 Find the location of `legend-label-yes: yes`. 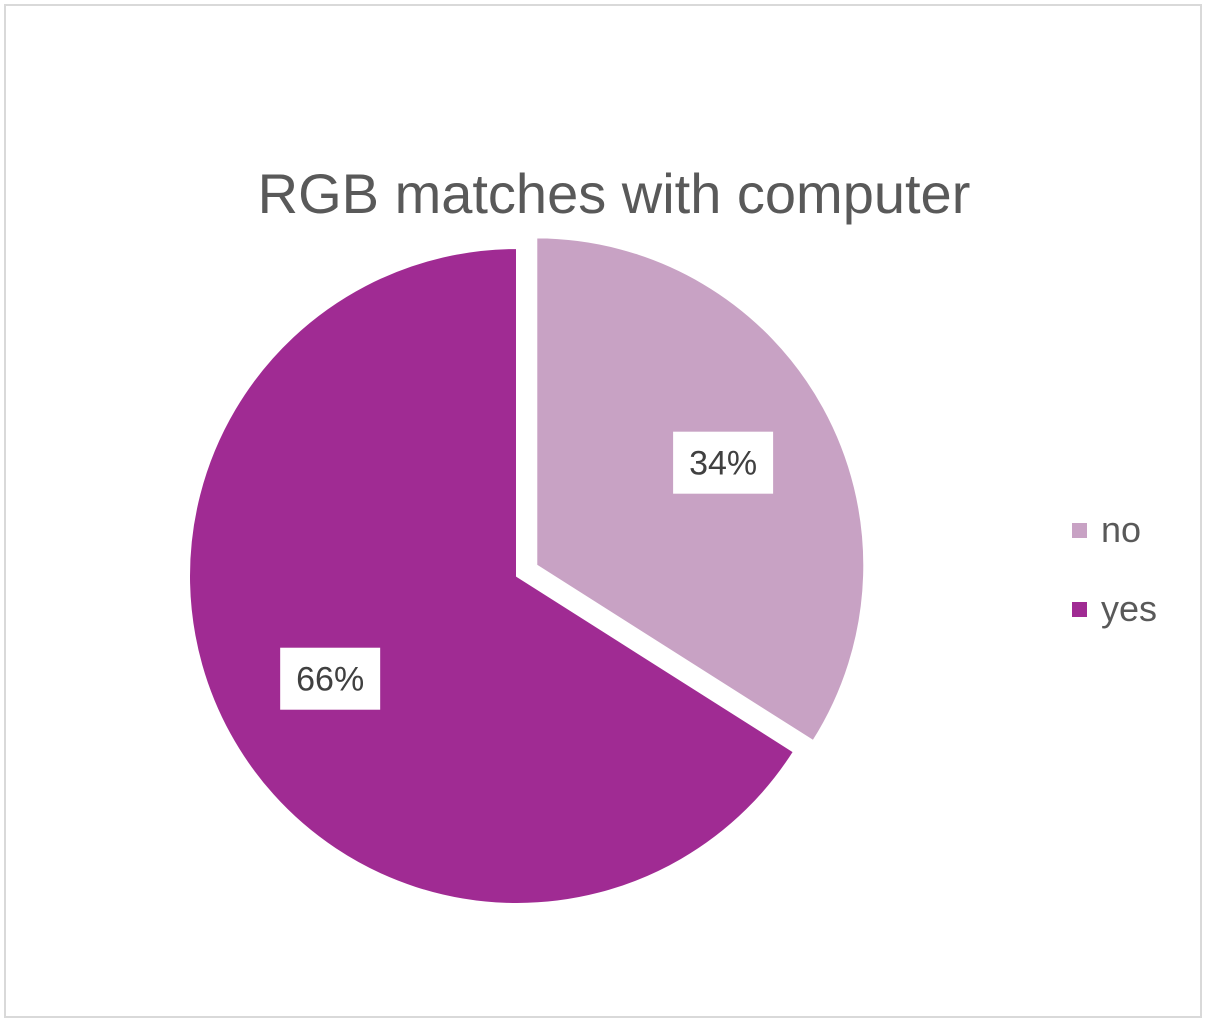

legend-label-yes: yes is located at coordinates (1129, 608).